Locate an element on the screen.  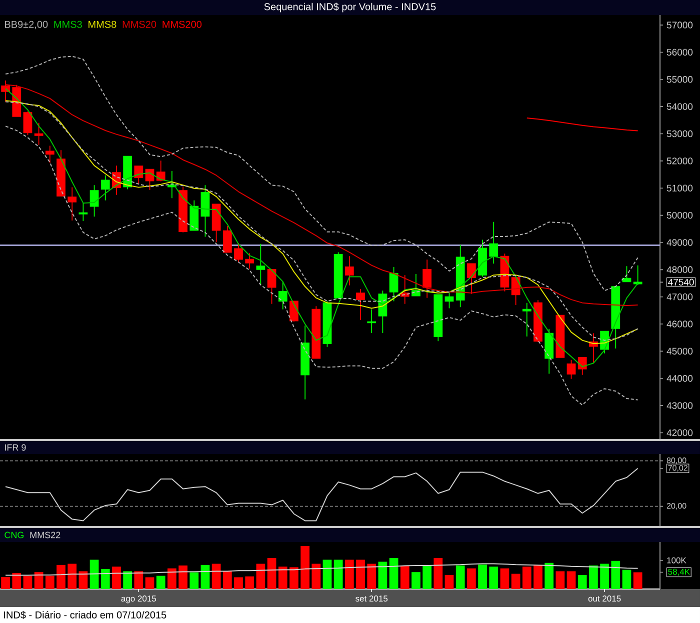
y-tick-label: 56000 is located at coordinates (679, 52).